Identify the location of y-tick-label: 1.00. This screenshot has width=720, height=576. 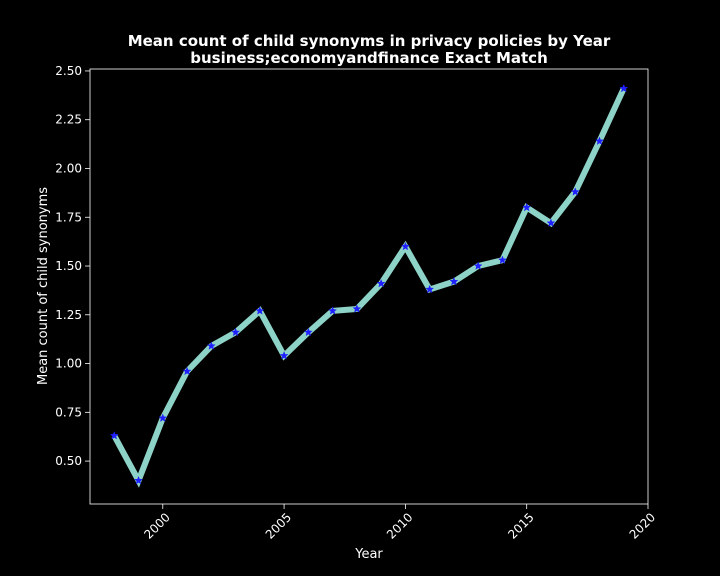
(68, 364).